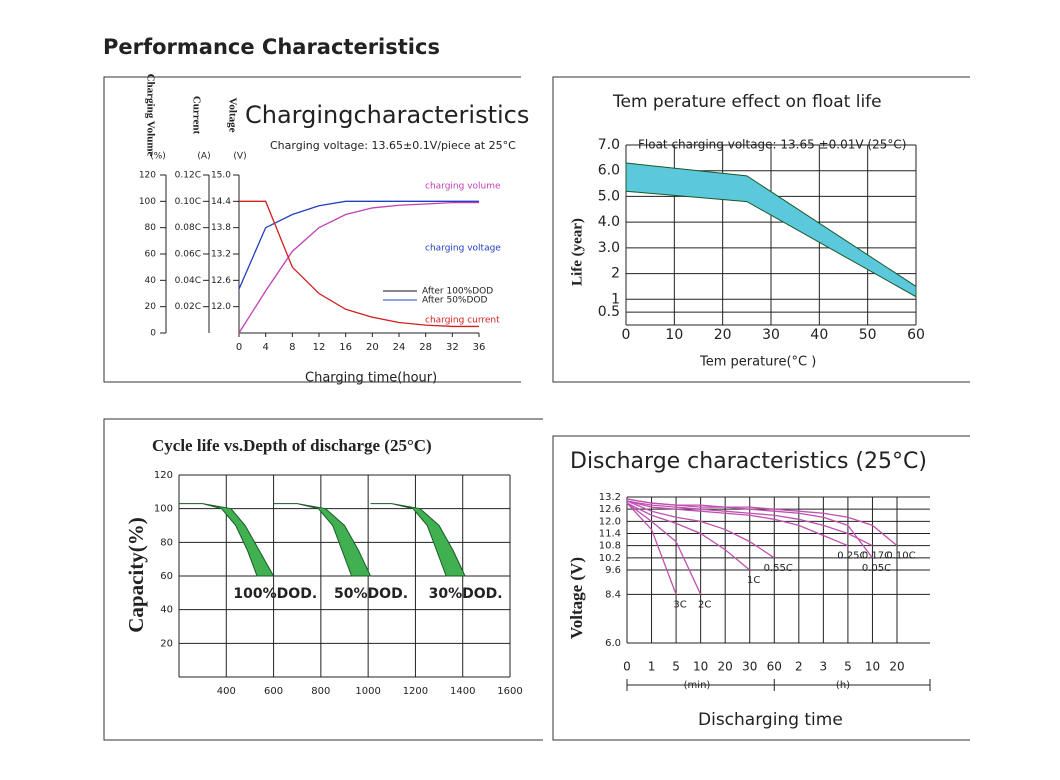 This screenshot has width=1060, height=780. I want to click on y3-tick-label: 15.0, so click(221, 176).